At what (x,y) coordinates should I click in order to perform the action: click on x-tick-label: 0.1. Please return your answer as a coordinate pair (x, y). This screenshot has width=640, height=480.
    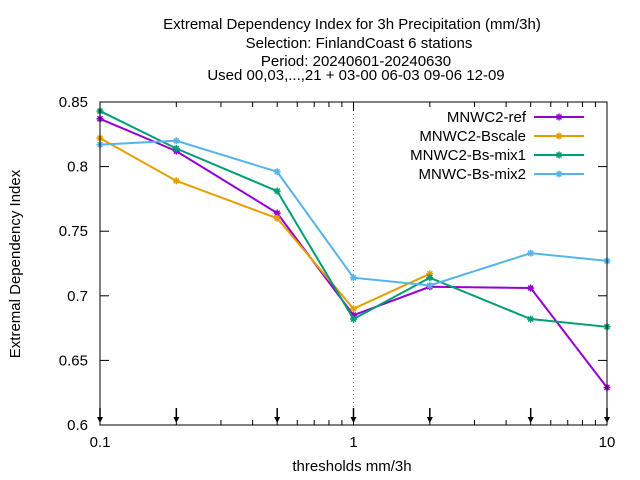
    Looking at the image, I should click on (100, 442).